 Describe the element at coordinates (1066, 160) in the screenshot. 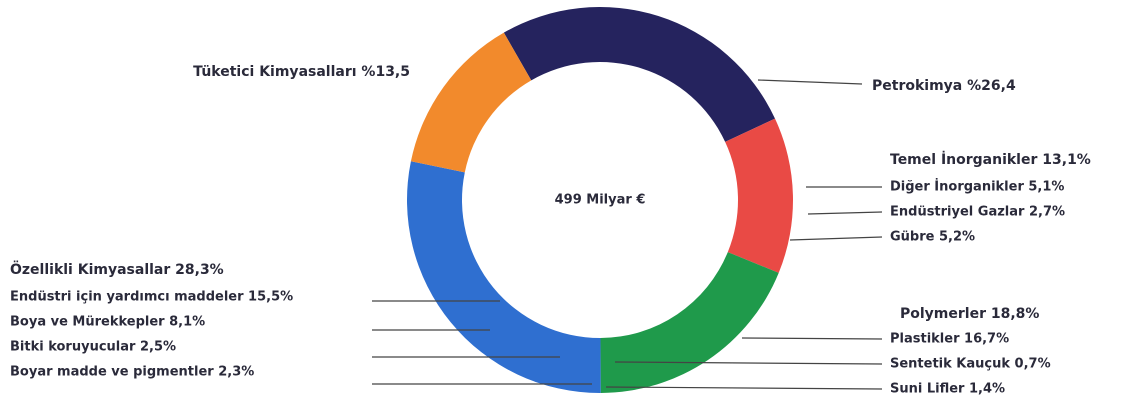

I see `value-label: 13,1%` at that location.